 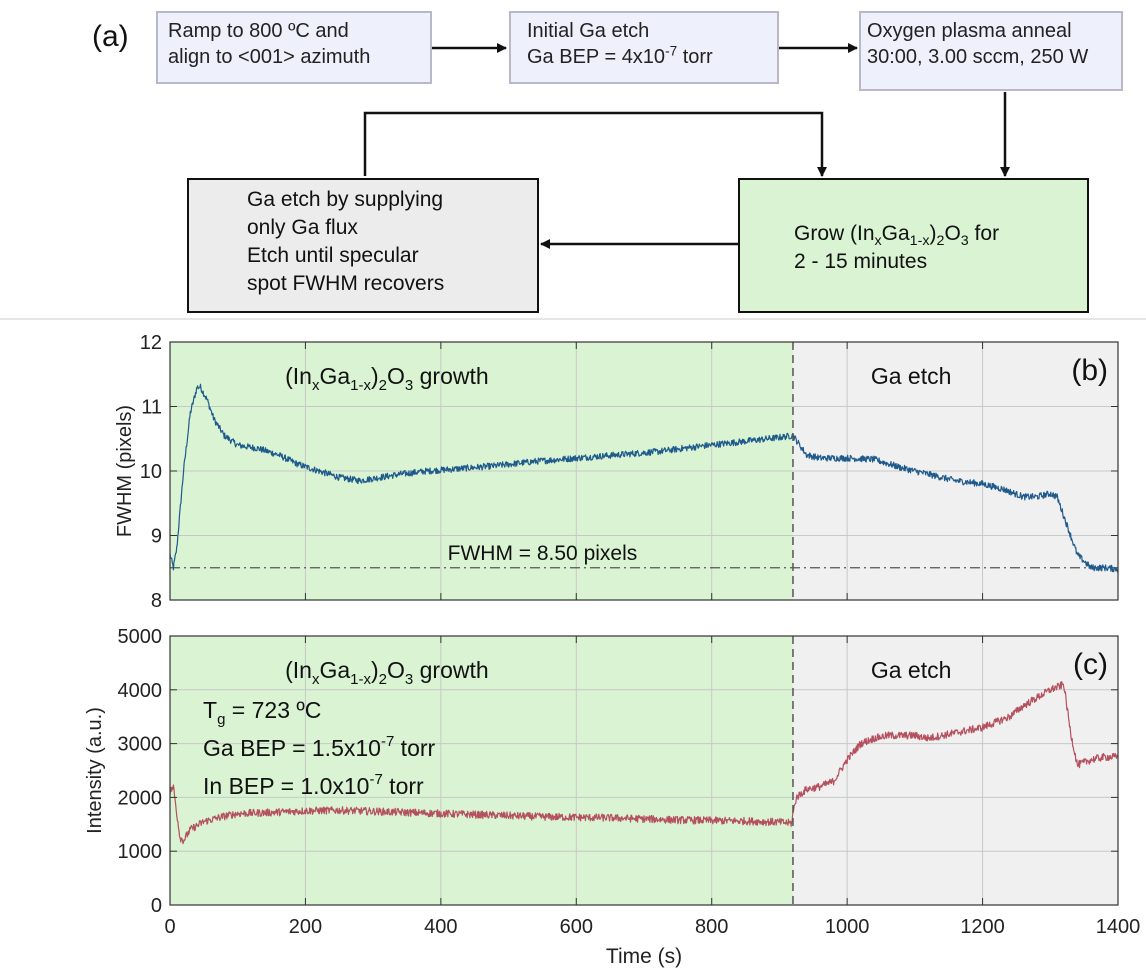 I want to click on reference-line-label-b: FWHM = 8.50 pixels, so click(x=543, y=553).